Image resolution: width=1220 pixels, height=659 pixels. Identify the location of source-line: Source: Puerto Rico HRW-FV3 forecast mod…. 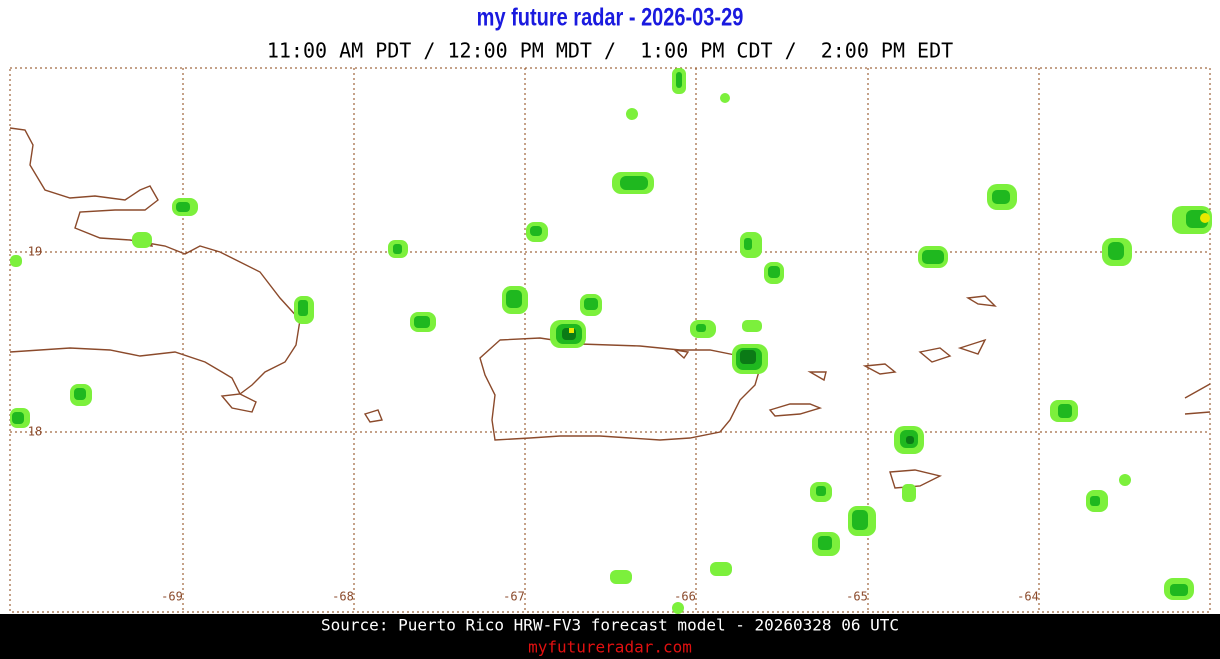
(610, 625).